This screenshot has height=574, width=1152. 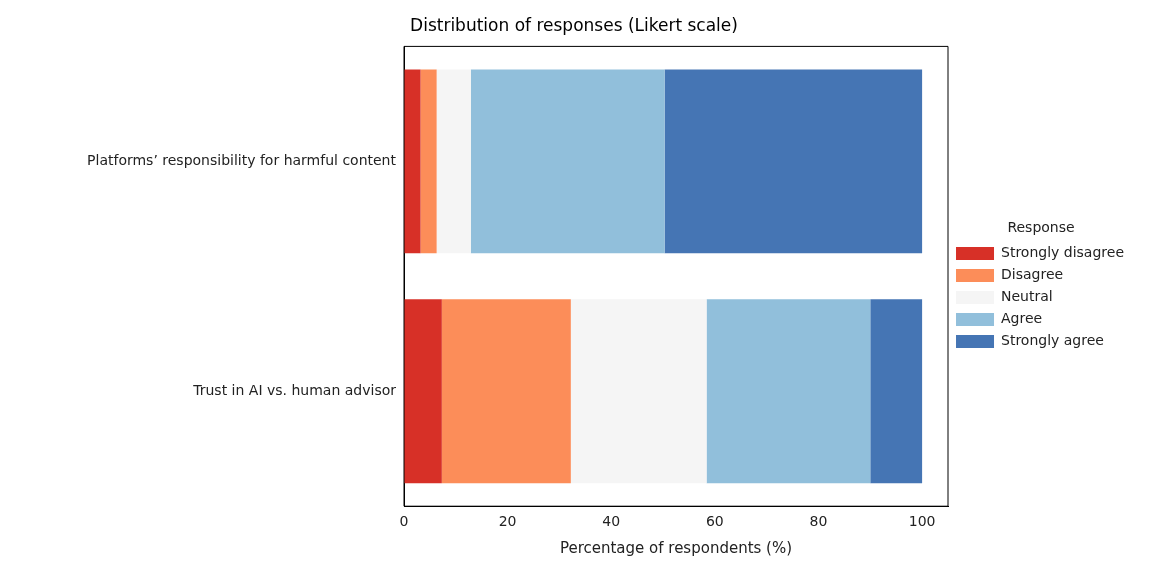 What do you see at coordinates (507, 521) in the screenshot?
I see `x-tick-label: 20` at bounding box center [507, 521].